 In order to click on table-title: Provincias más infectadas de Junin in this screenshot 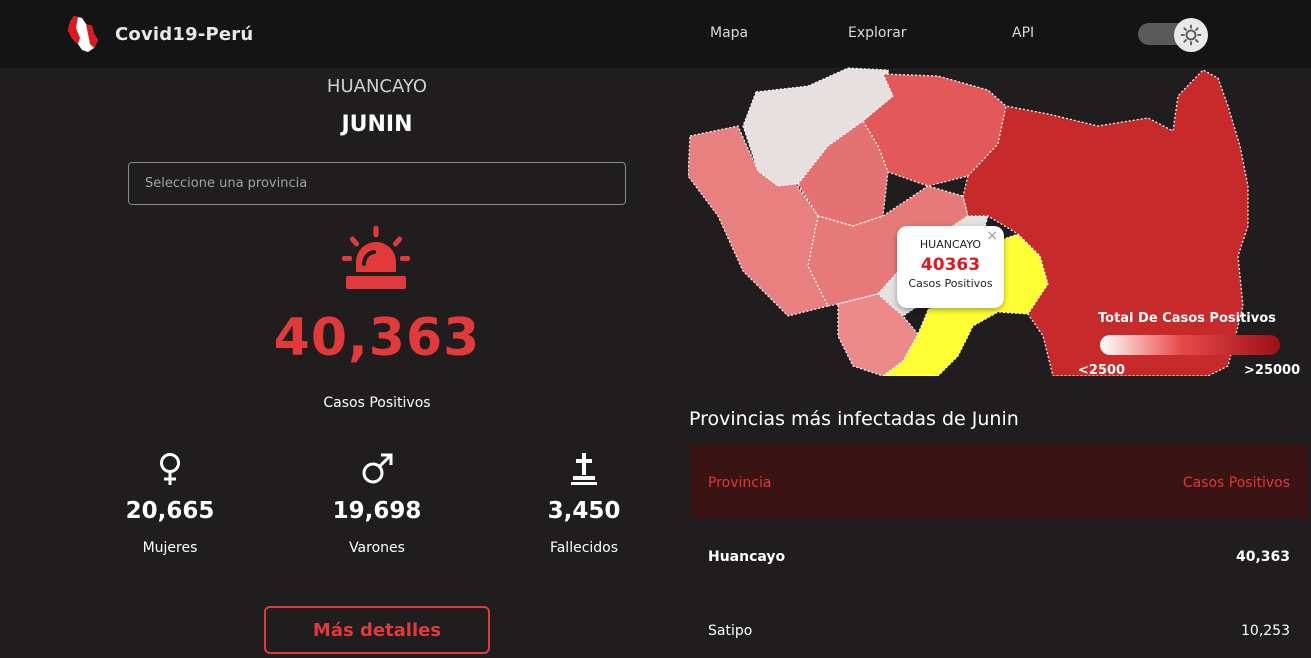, I will do `click(854, 419)`.